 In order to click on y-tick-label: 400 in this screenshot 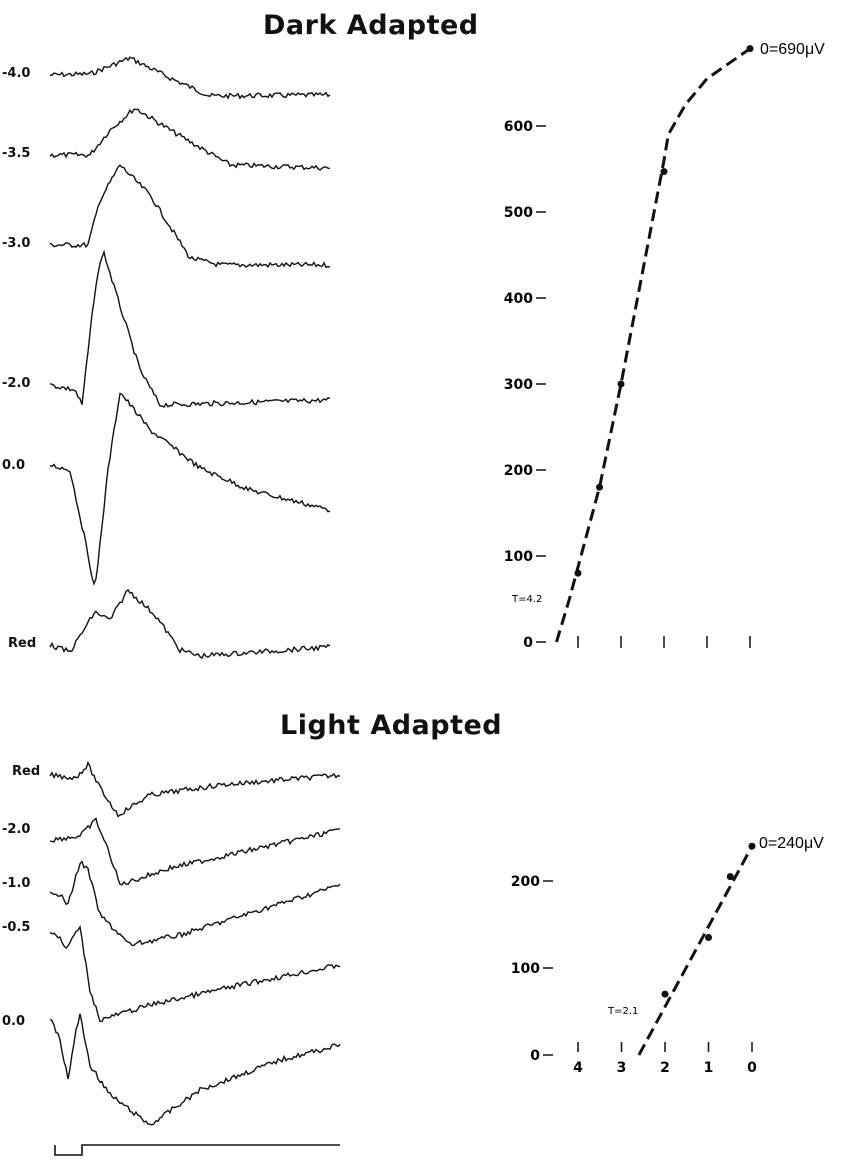, I will do `click(518, 299)`.